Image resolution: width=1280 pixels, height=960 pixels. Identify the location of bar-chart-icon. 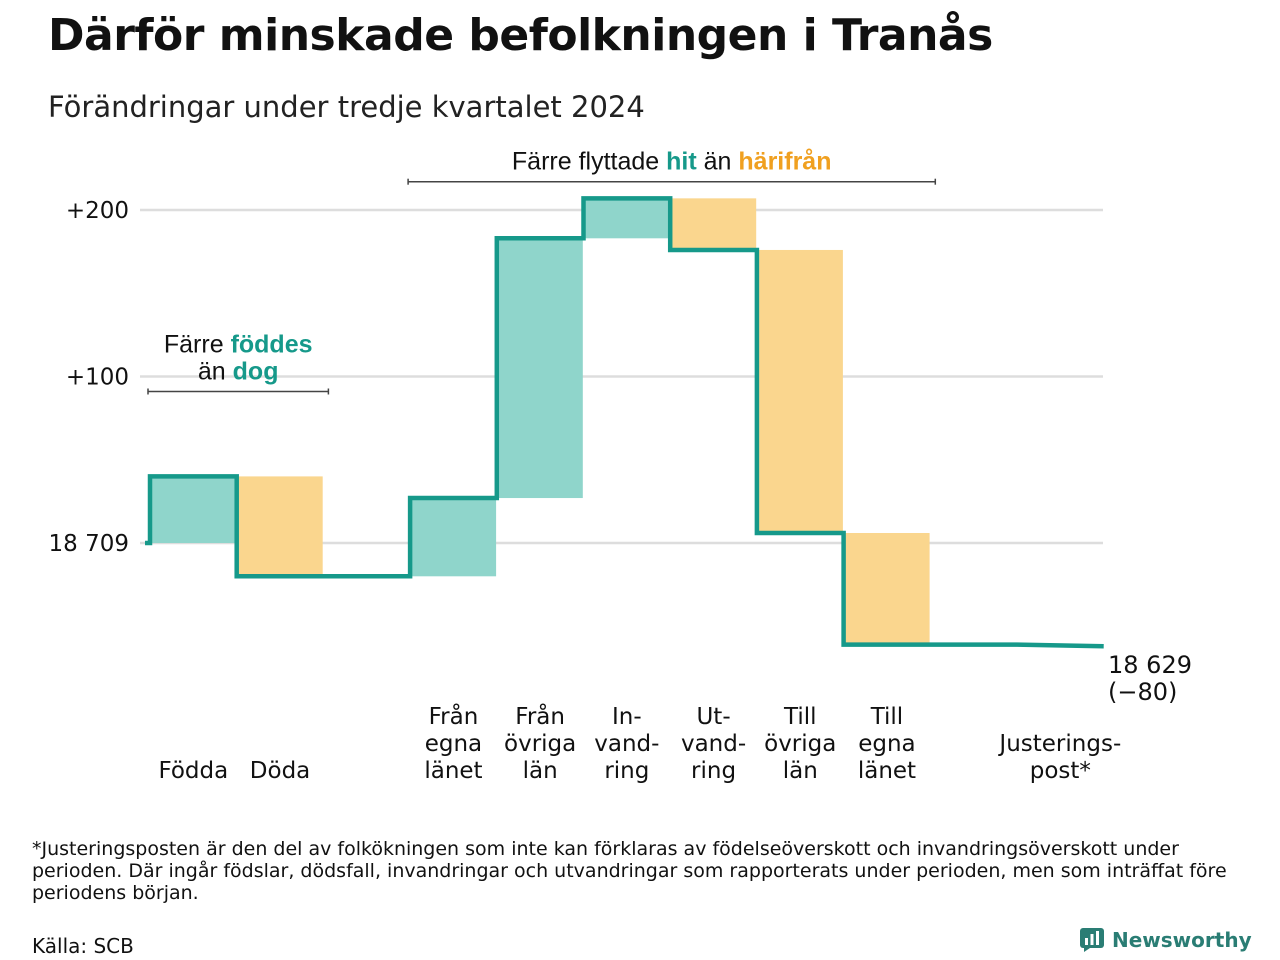
(1092, 940).